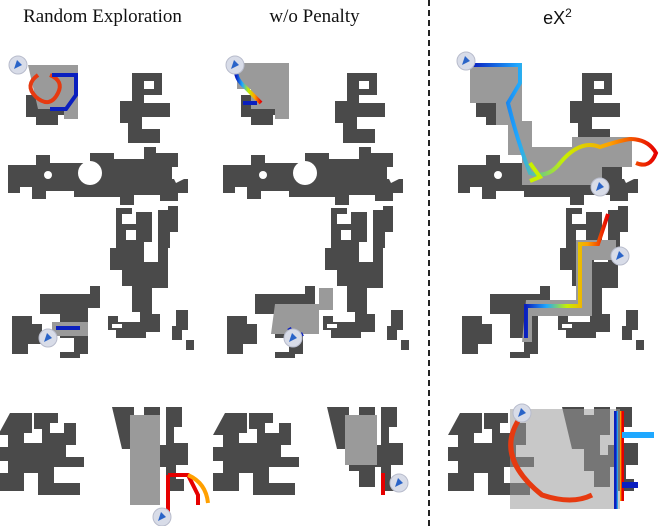 Image resolution: width=670 pixels, height=526 pixels. I want to click on panel-row2-ex2, so click(553, 282).